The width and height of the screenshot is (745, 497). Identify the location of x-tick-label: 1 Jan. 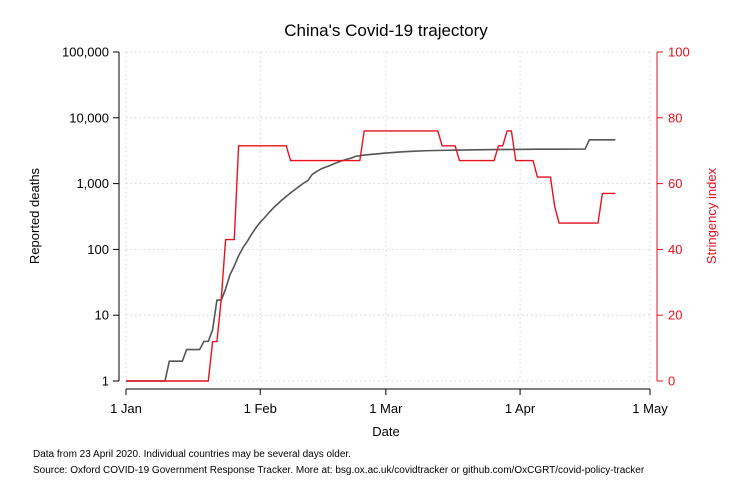
(126, 408).